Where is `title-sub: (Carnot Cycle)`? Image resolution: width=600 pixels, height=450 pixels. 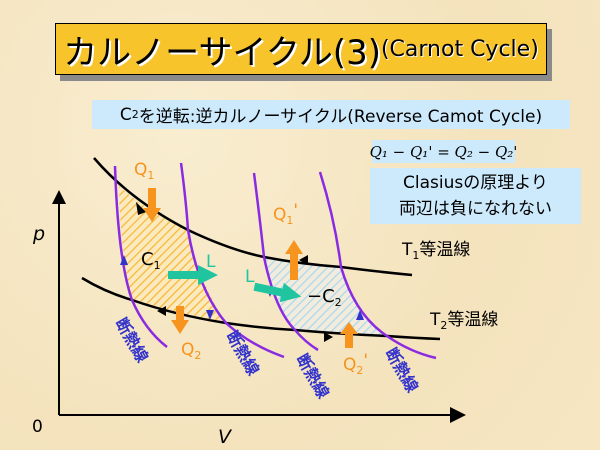 title-sub: (Carnot Cycle) is located at coordinates (459, 49).